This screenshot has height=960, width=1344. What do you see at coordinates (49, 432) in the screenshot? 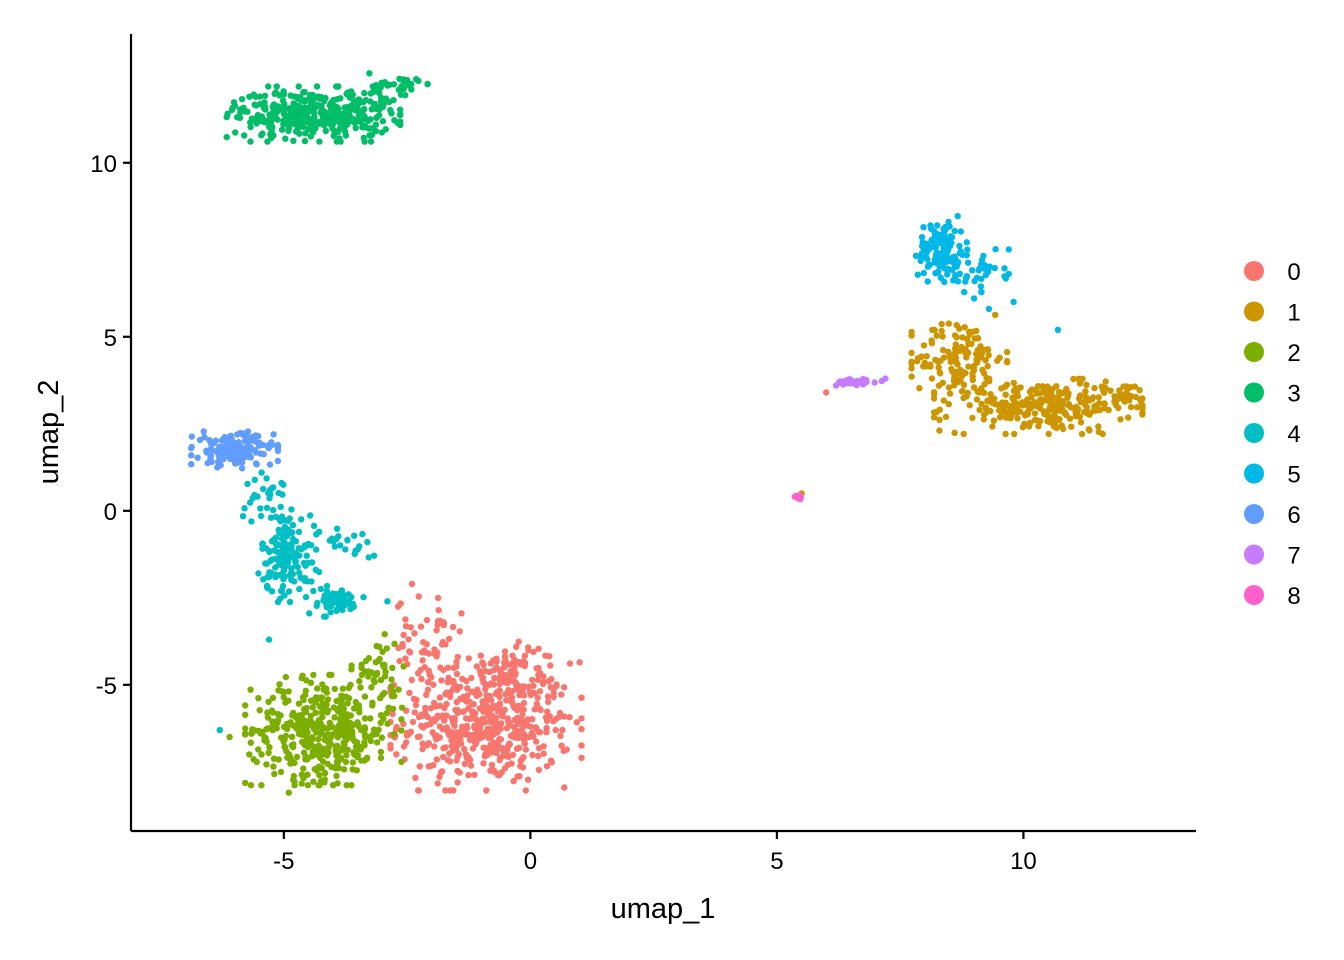
I see `y-axis-title: umap_2` at bounding box center [49, 432].